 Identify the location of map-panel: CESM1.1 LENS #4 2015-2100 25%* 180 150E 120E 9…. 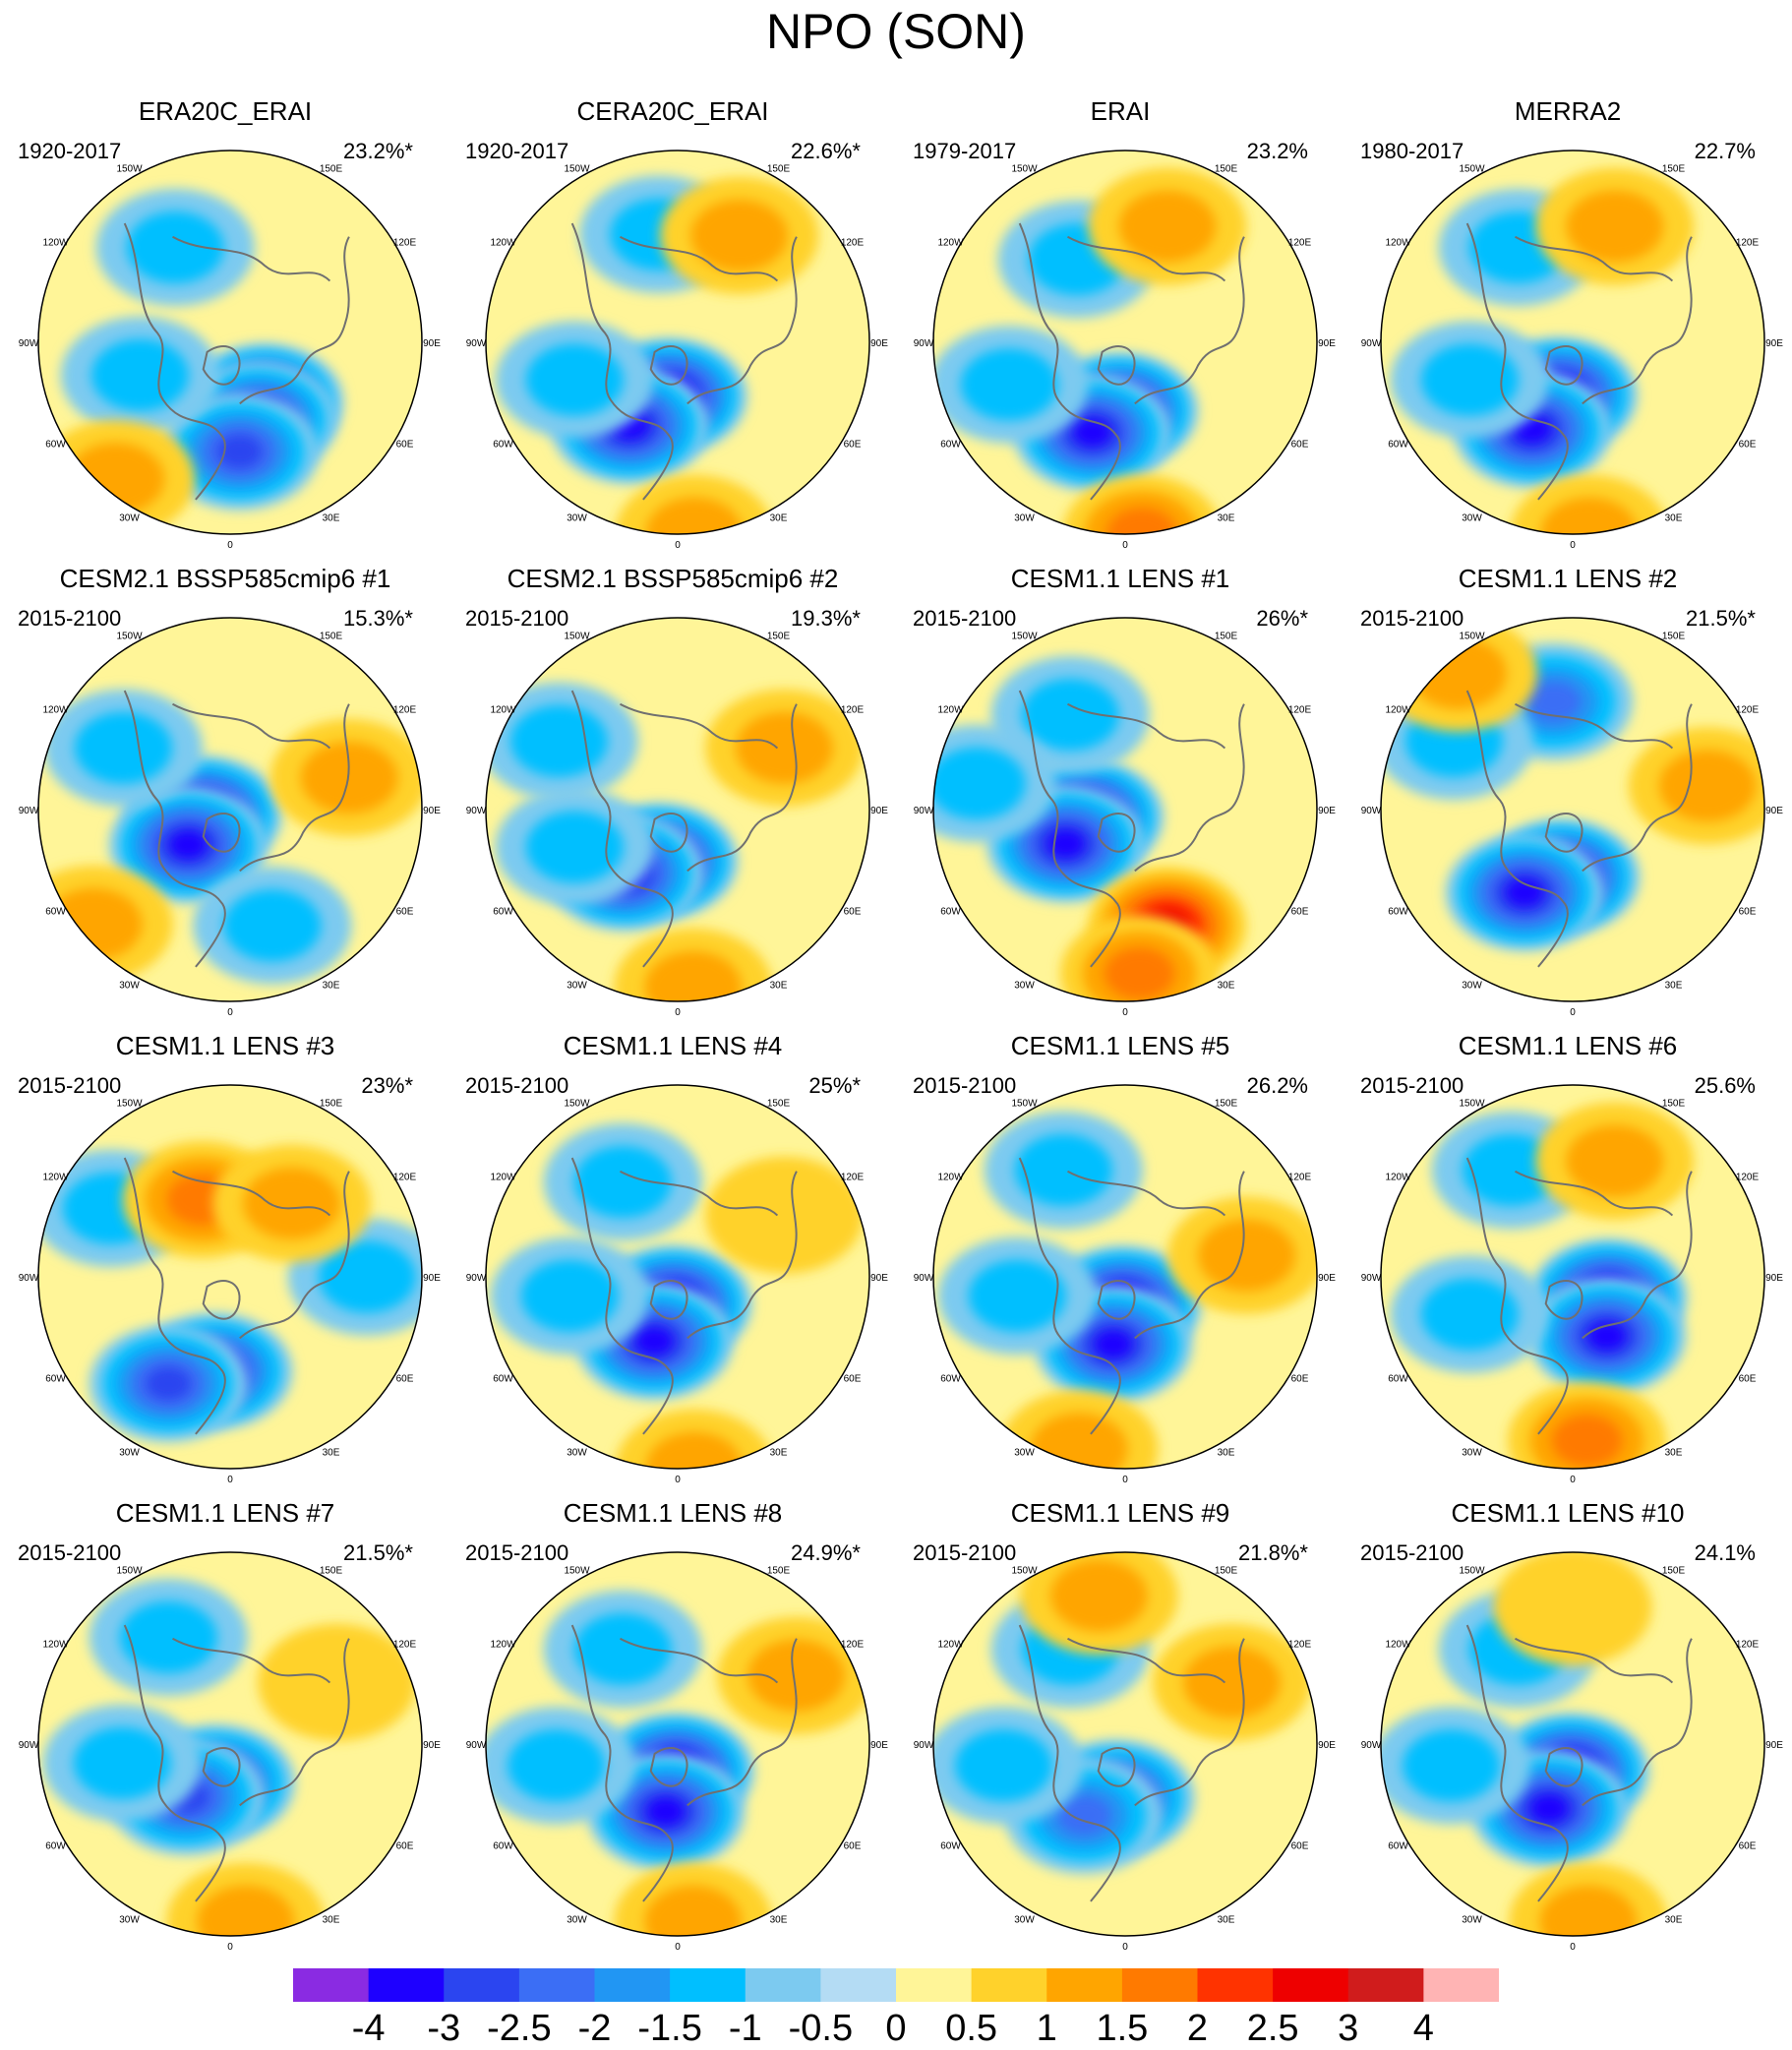
(674, 1252).